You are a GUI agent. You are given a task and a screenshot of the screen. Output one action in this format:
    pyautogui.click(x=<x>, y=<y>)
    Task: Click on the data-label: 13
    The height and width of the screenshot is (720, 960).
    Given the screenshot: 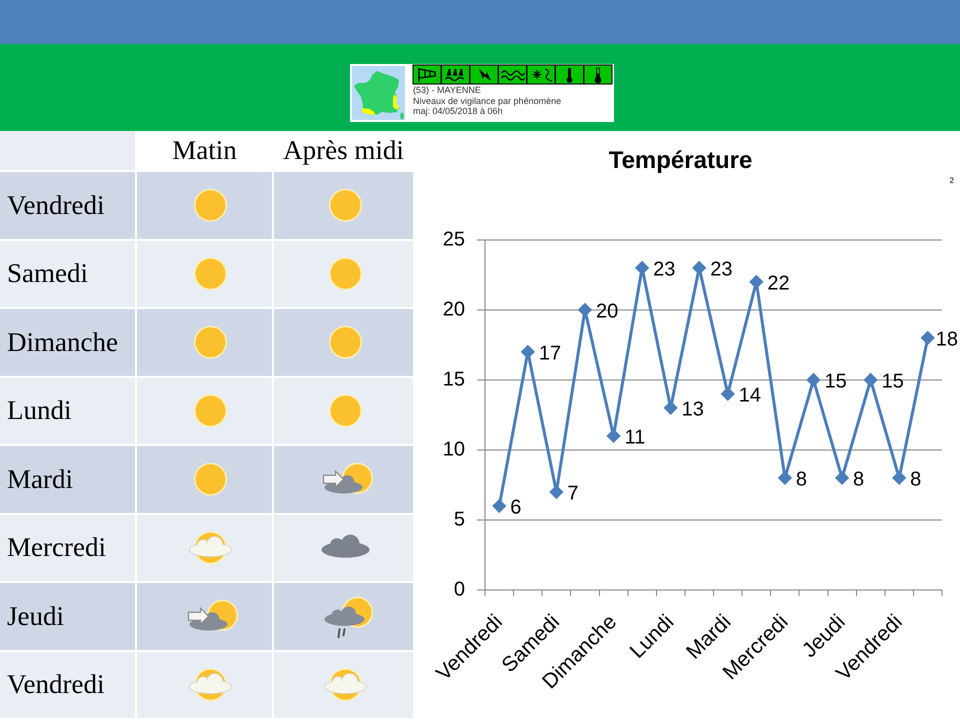 What is the action you would take?
    pyautogui.click(x=693, y=409)
    